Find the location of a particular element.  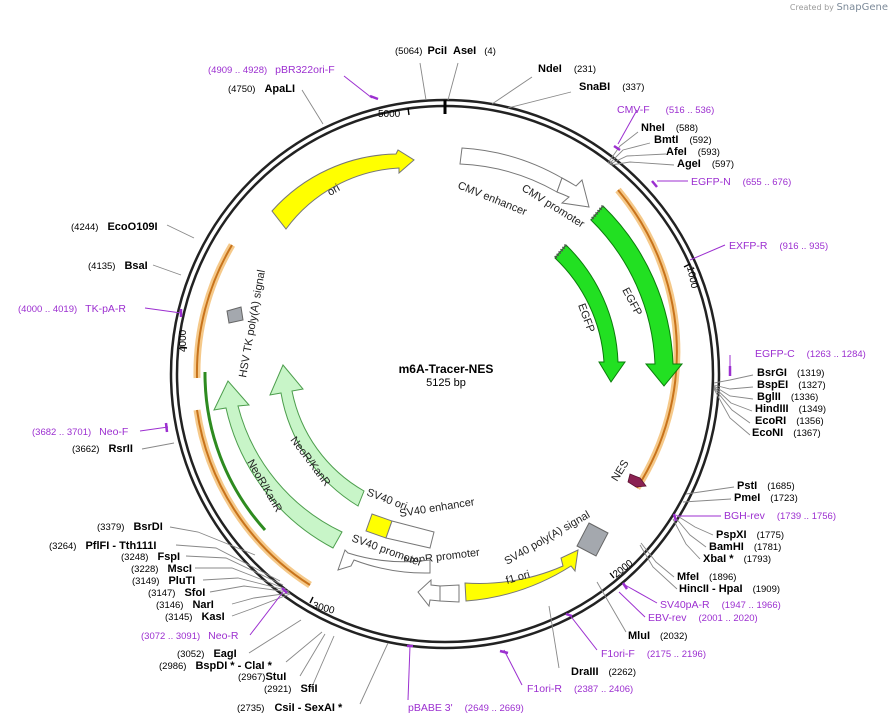

nes-feature: NES is located at coordinates (628, 473).